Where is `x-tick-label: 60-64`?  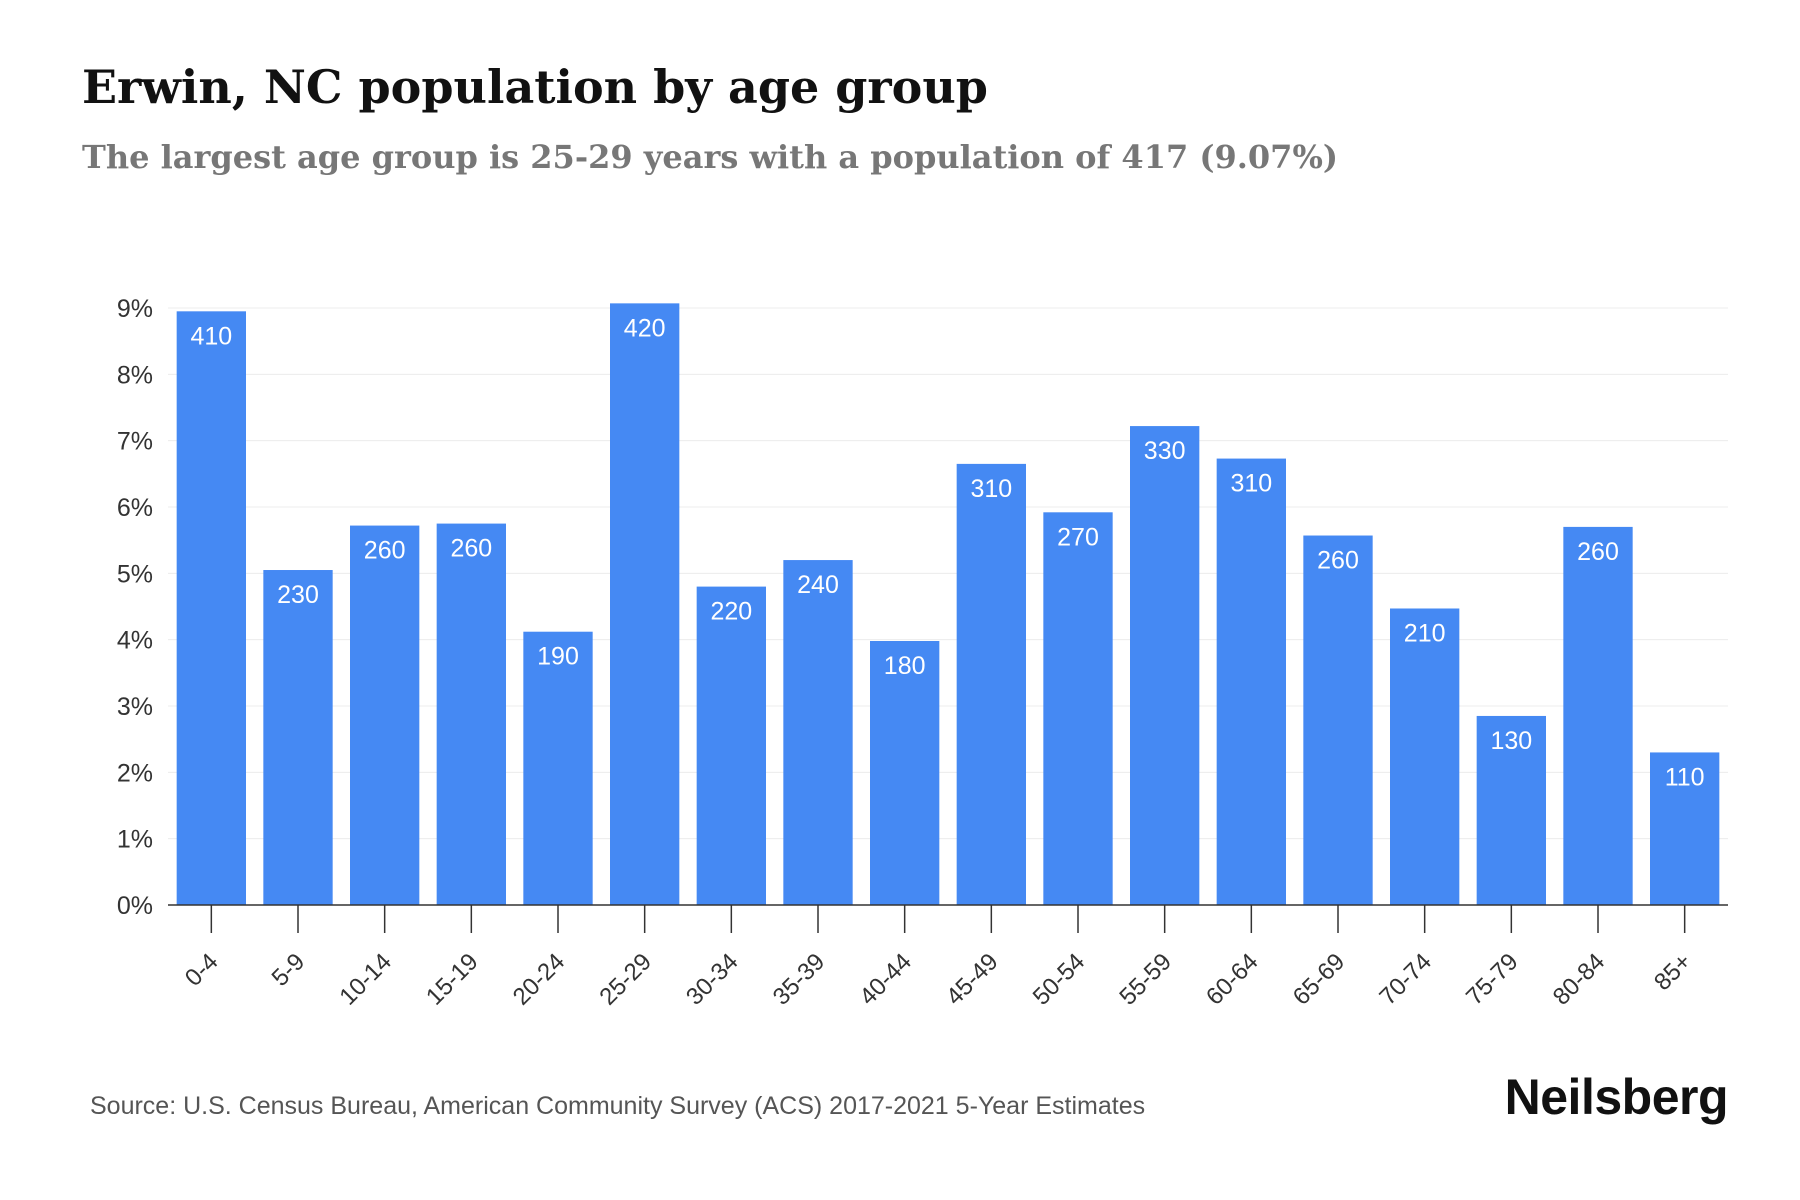 x-tick-label: 60-64 is located at coordinates (1232, 979).